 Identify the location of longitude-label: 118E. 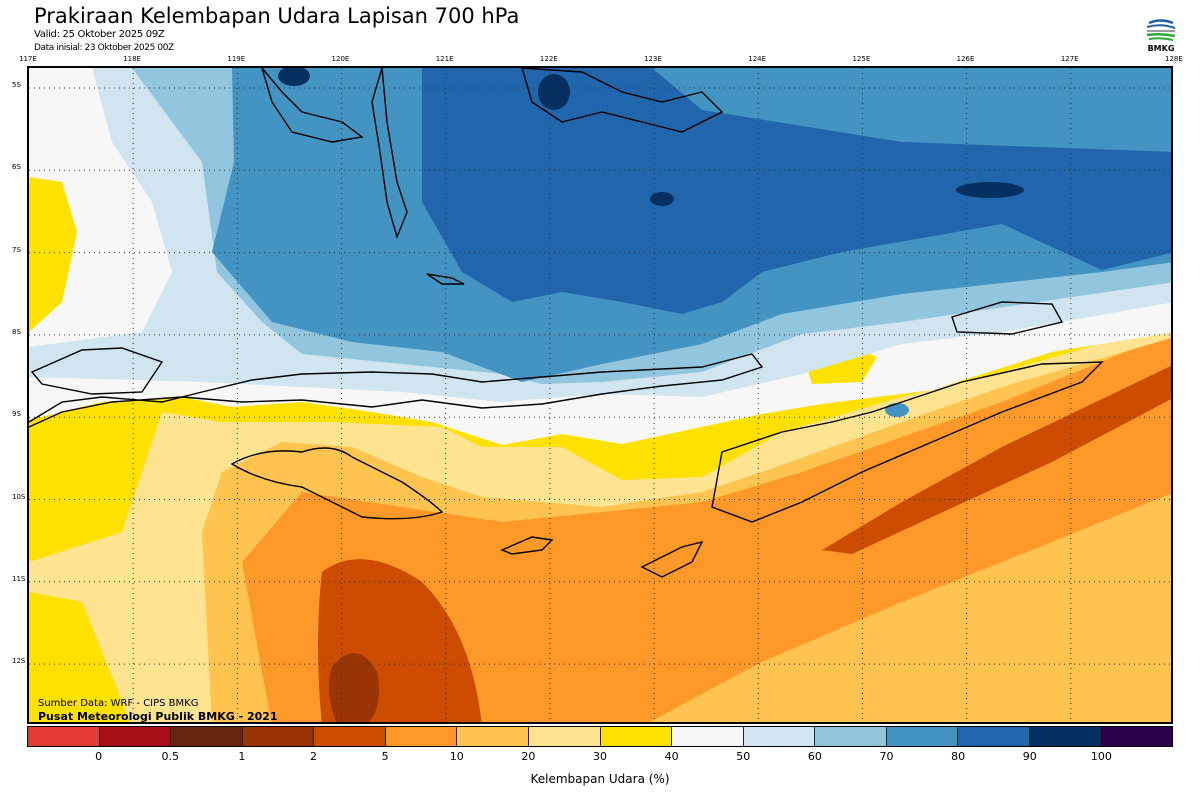
(132, 59).